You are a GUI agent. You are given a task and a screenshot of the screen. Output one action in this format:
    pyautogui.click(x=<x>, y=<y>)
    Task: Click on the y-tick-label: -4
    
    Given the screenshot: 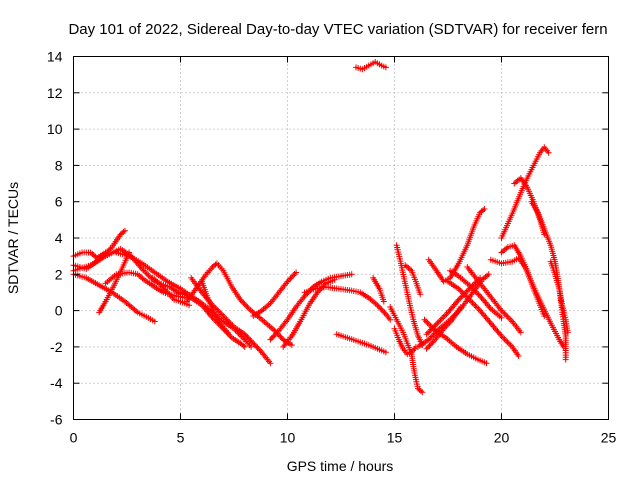 What is the action you would take?
    pyautogui.click(x=56, y=383)
    